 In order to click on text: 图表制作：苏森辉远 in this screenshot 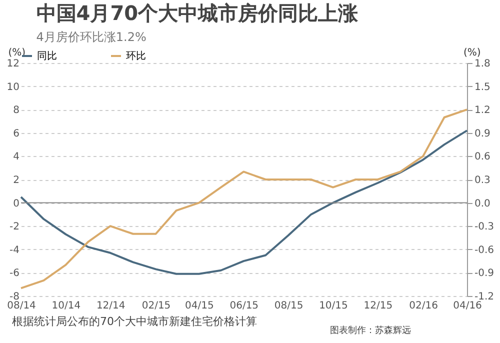, I will do `click(370, 330)`.